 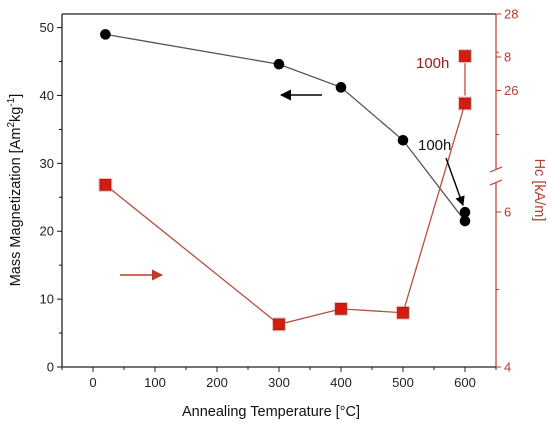 I want to click on x-tick-label: 100, so click(x=155, y=382).